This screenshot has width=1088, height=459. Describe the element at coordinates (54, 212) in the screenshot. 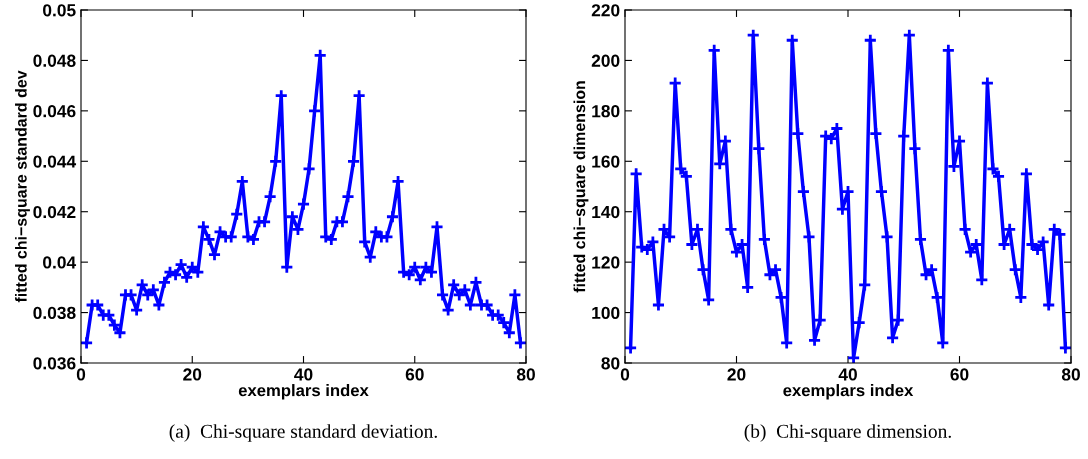

I see `y-tick-label: 0.042` at that location.